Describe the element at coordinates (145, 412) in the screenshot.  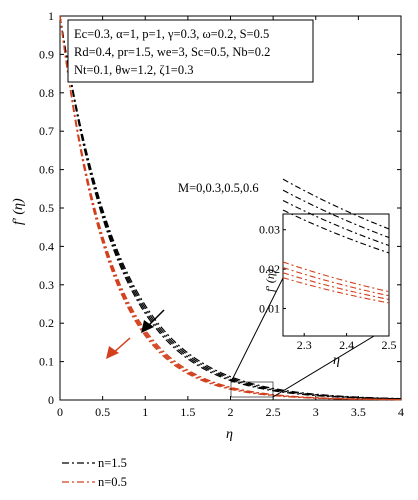
I see `x-tick-label: 1` at that location.